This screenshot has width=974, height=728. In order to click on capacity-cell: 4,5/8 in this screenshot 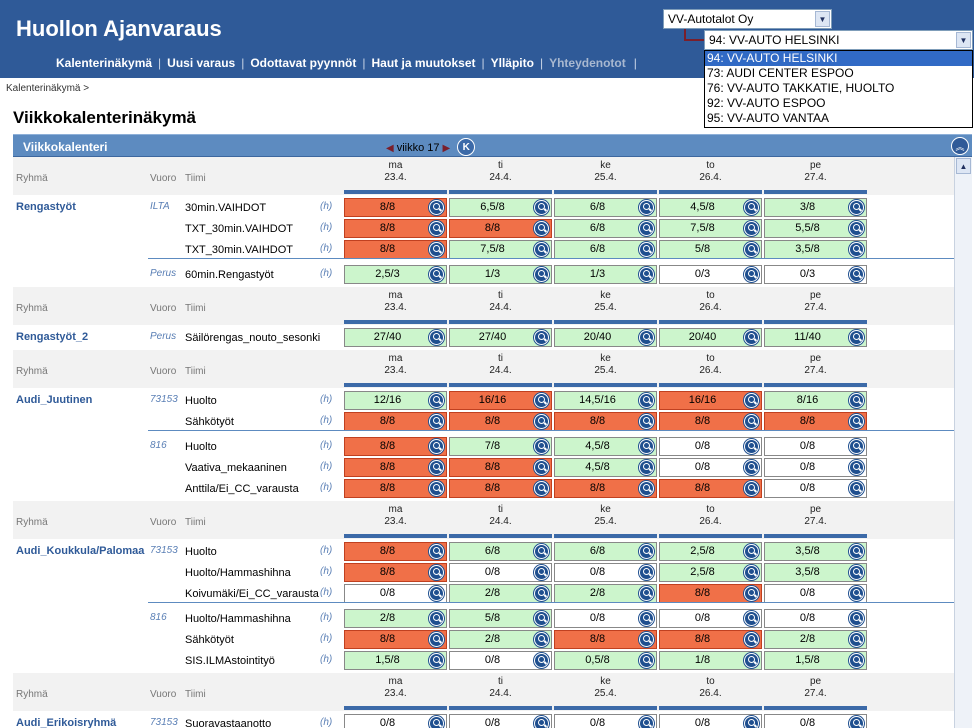, I will do `click(605, 446)`.